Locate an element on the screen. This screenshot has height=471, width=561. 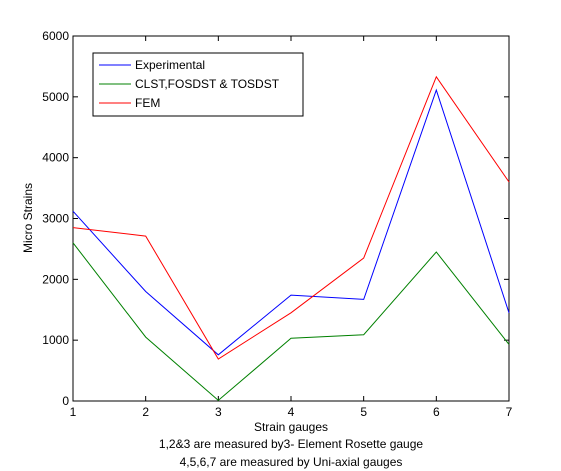
legend: Experimental CLST,FOSDST & TOSDST FEM is located at coordinates (198, 84).